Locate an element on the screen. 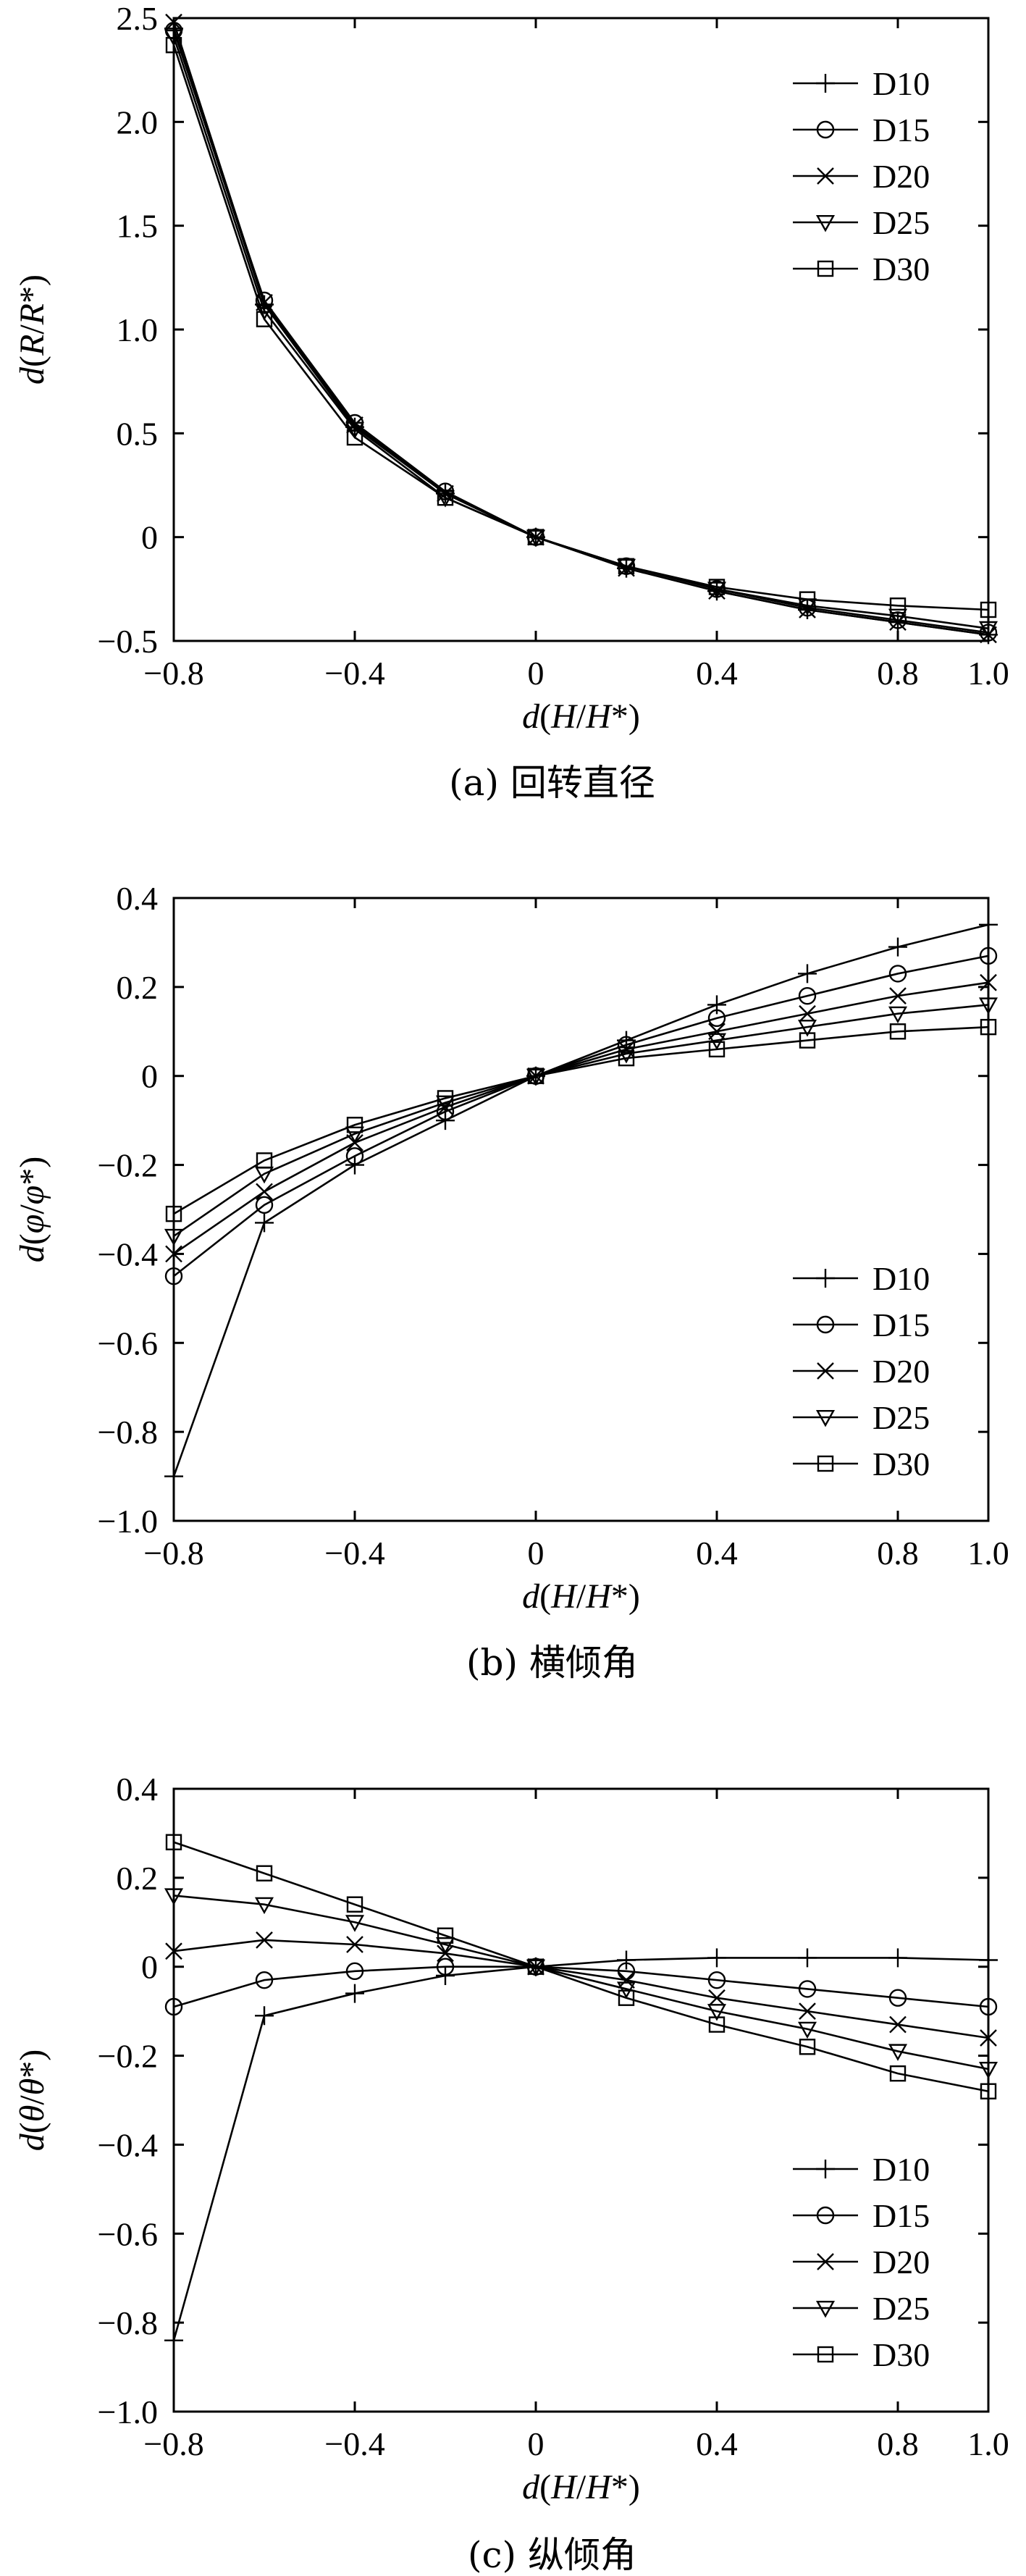 The height and width of the screenshot is (2576, 1026). legend-entry-d15: D15 is located at coordinates (862, 130).